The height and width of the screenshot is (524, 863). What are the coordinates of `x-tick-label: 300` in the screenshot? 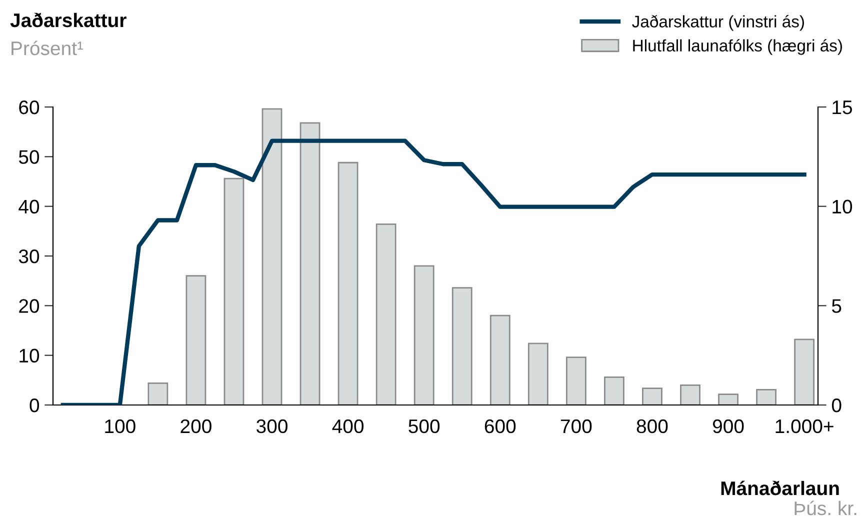 It's located at (272, 426).